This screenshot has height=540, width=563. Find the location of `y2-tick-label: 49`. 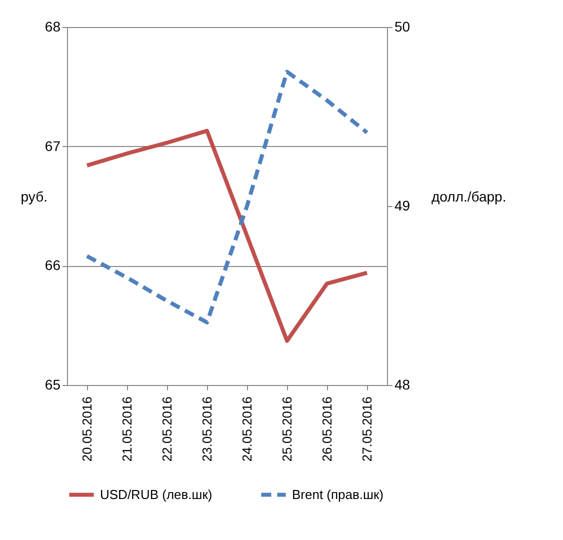

y2-tick-label: 49 is located at coordinates (402, 206).